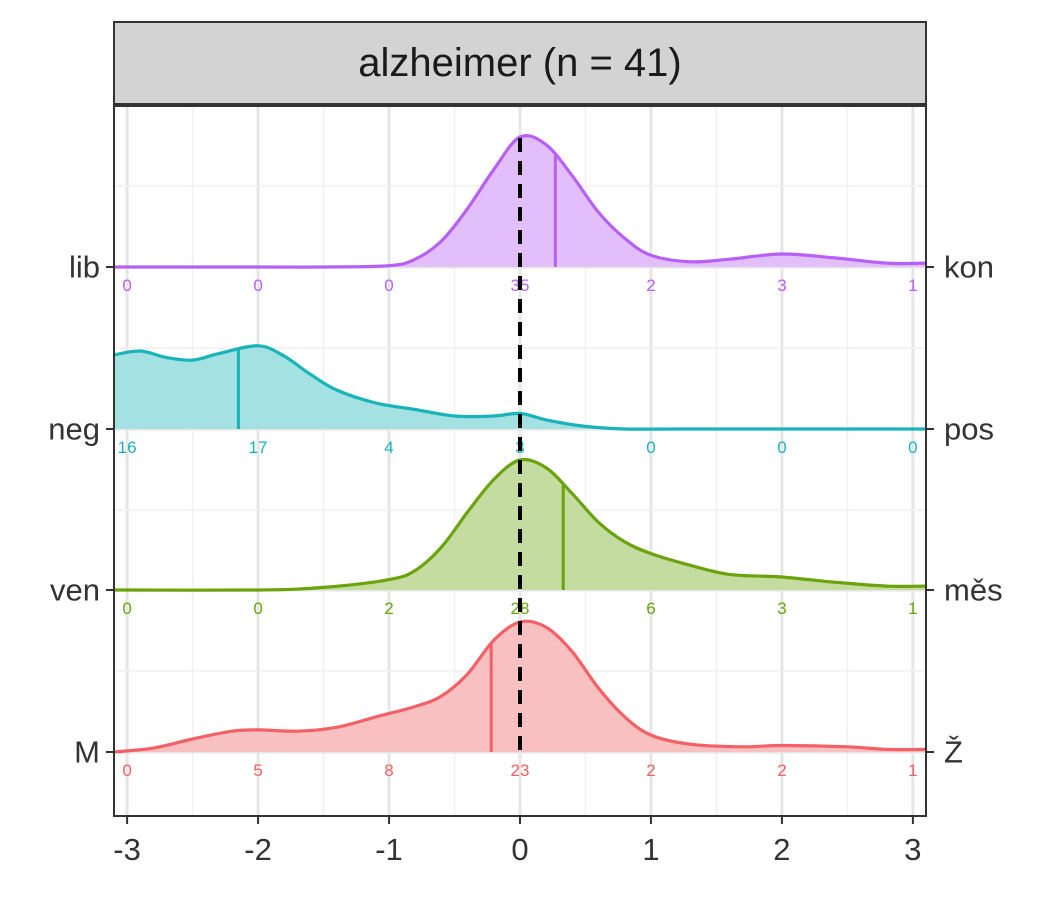 This screenshot has height=900, width=1050. I want to click on left-axis-label: M, so click(87, 752).